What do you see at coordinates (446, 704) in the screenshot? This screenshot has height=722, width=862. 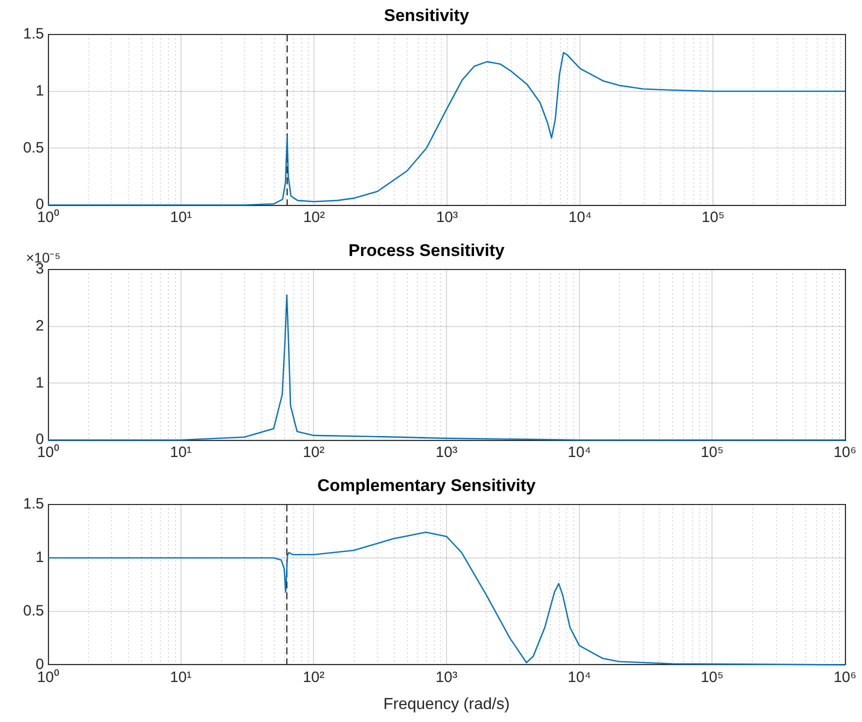 I see `x-axis-title: Frequency (rad/s)` at bounding box center [446, 704].